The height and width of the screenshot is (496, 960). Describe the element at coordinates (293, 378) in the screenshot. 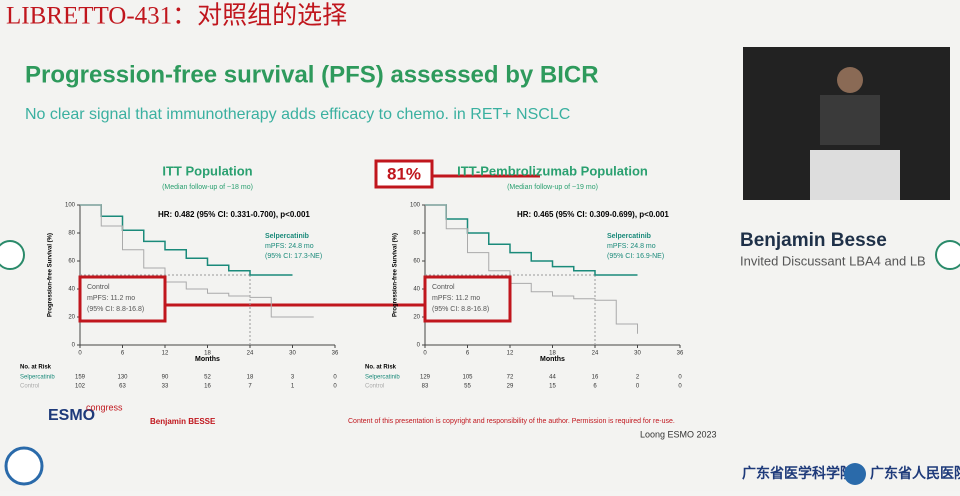

I see `risk-count: 3` at that location.